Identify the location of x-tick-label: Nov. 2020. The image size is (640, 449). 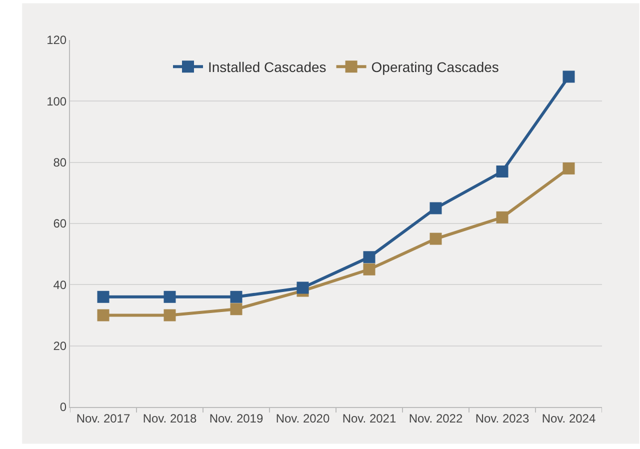
(303, 418).